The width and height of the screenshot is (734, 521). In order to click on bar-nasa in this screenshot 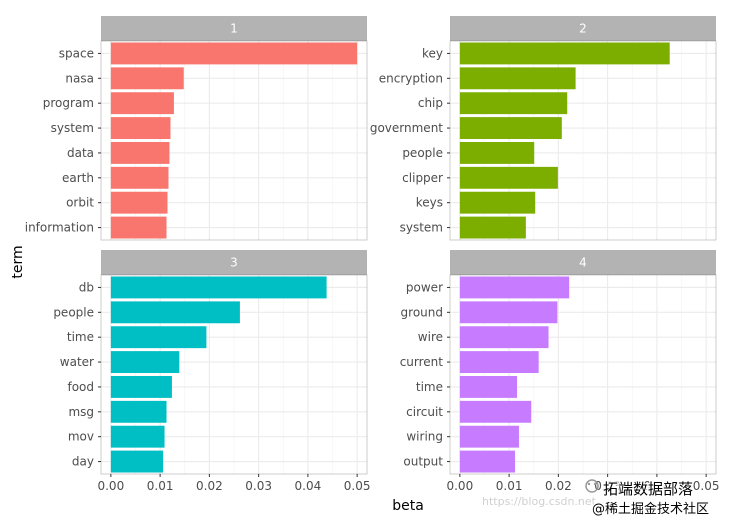, I will do `click(147, 78)`.